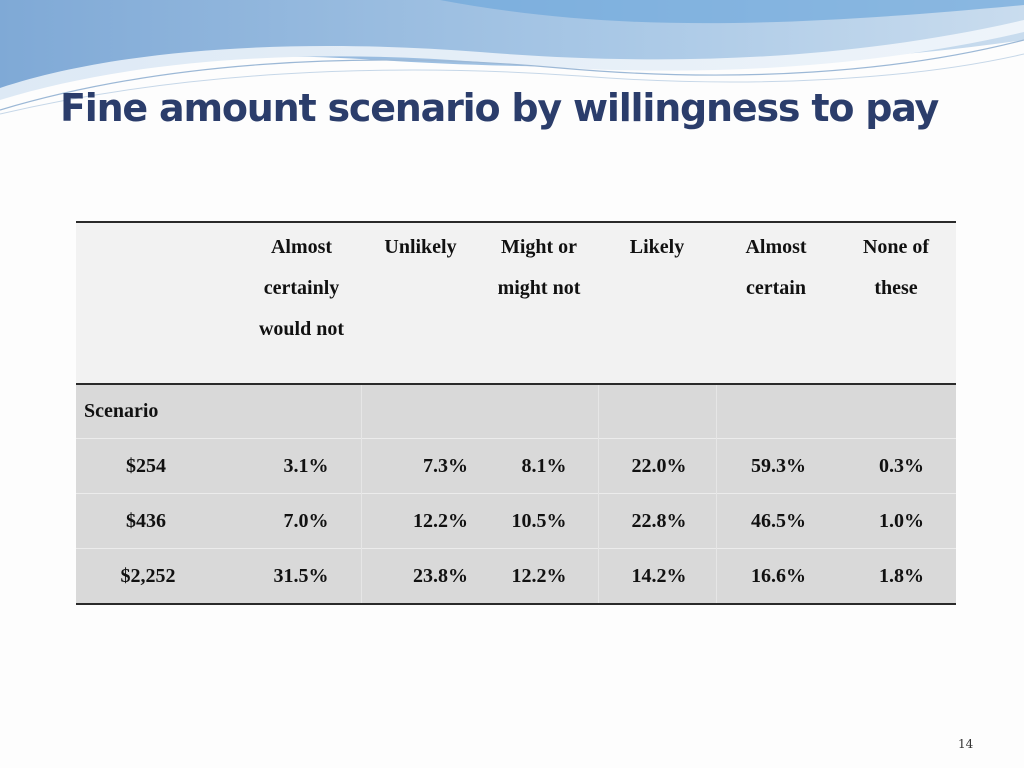  What do you see at coordinates (420, 576) in the screenshot?
I see `table-cell: 23.8%` at bounding box center [420, 576].